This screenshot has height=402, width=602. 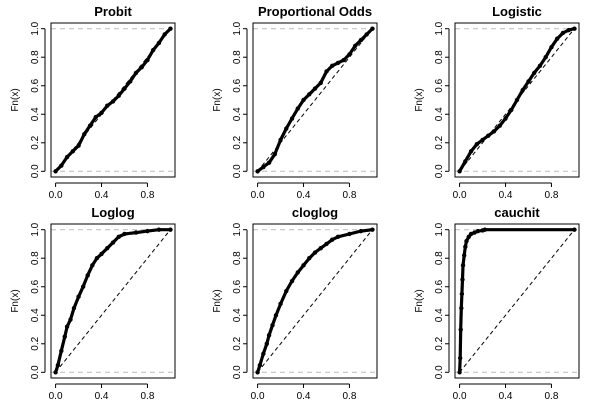 I want to click on y-axis-label: Fn(x), so click(x=419, y=300).